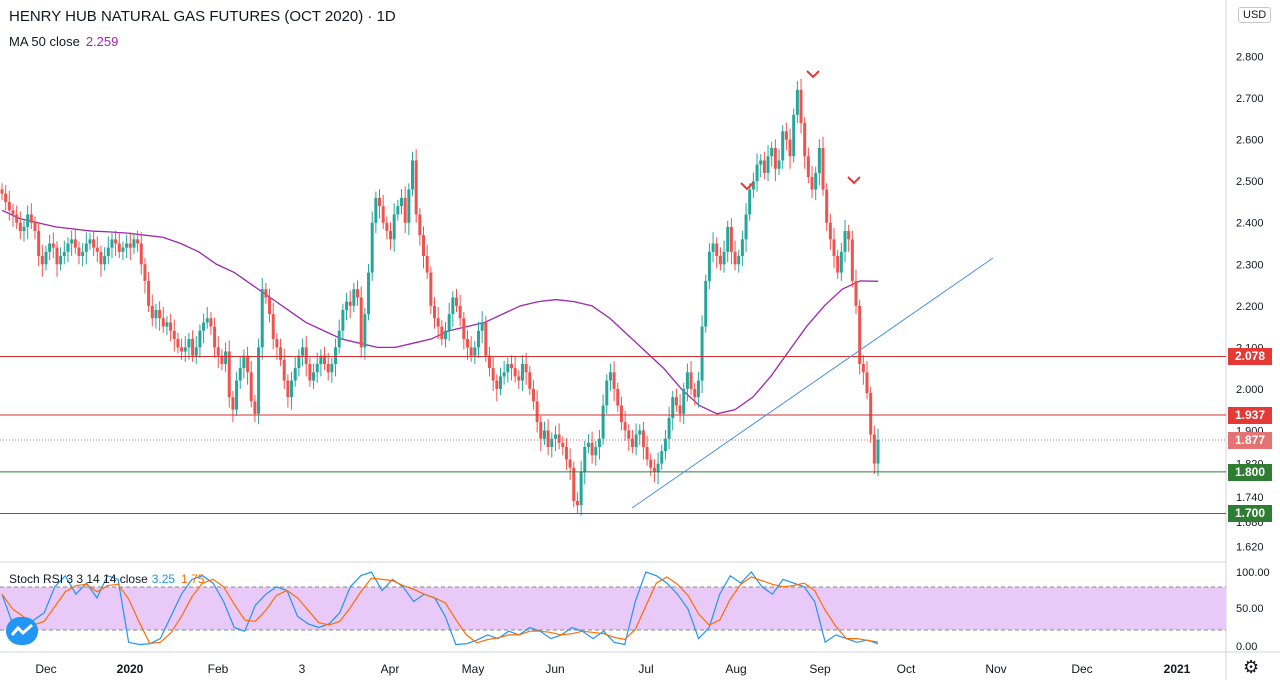 This screenshot has width=1280, height=680. Describe the element at coordinates (1250, 472) in the screenshot. I see `price-badge-support: 1.800` at that location.